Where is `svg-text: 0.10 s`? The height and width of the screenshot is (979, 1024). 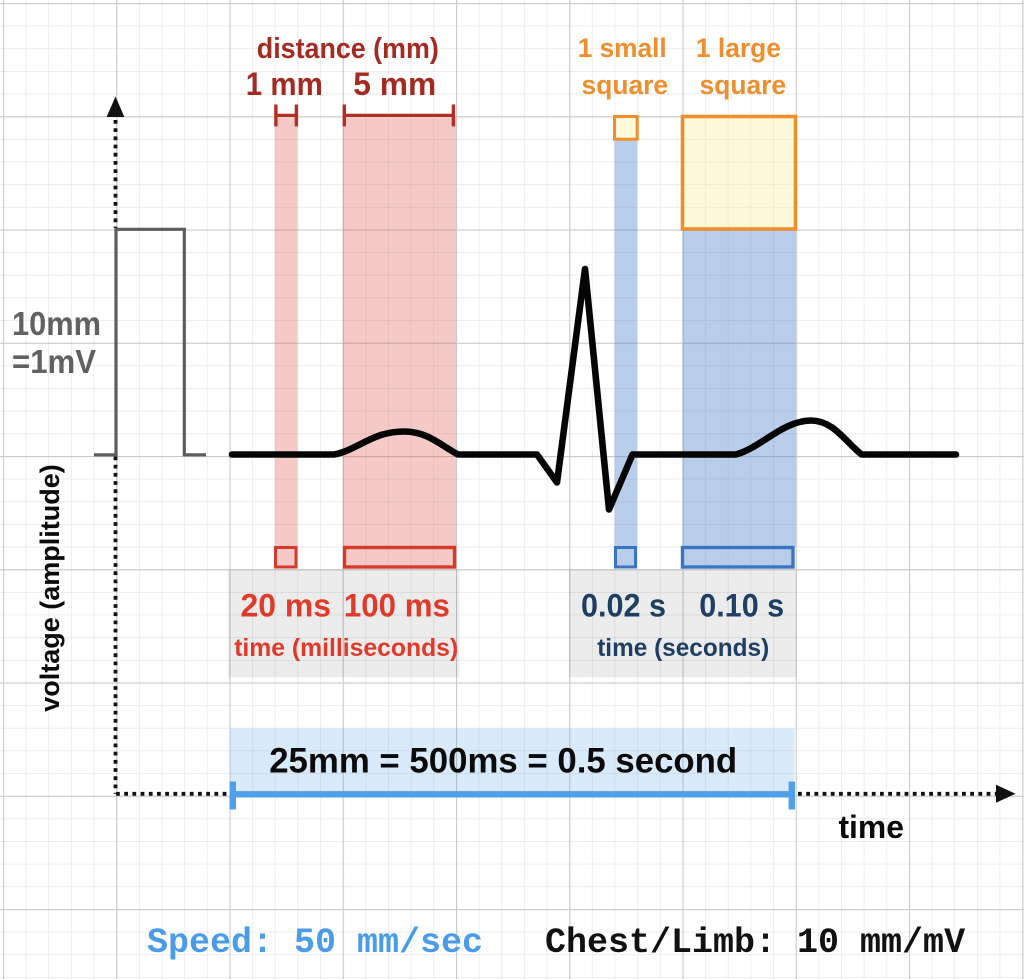
svg-text: 0.10 s is located at coordinates (741, 606).